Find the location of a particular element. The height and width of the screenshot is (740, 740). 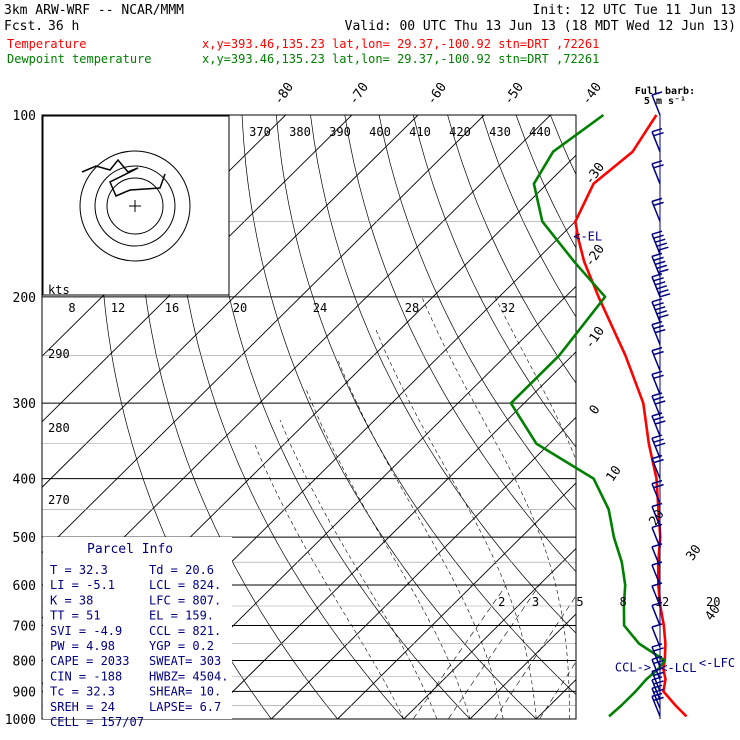

pressure-tick-label: 600 is located at coordinates (24, 586).